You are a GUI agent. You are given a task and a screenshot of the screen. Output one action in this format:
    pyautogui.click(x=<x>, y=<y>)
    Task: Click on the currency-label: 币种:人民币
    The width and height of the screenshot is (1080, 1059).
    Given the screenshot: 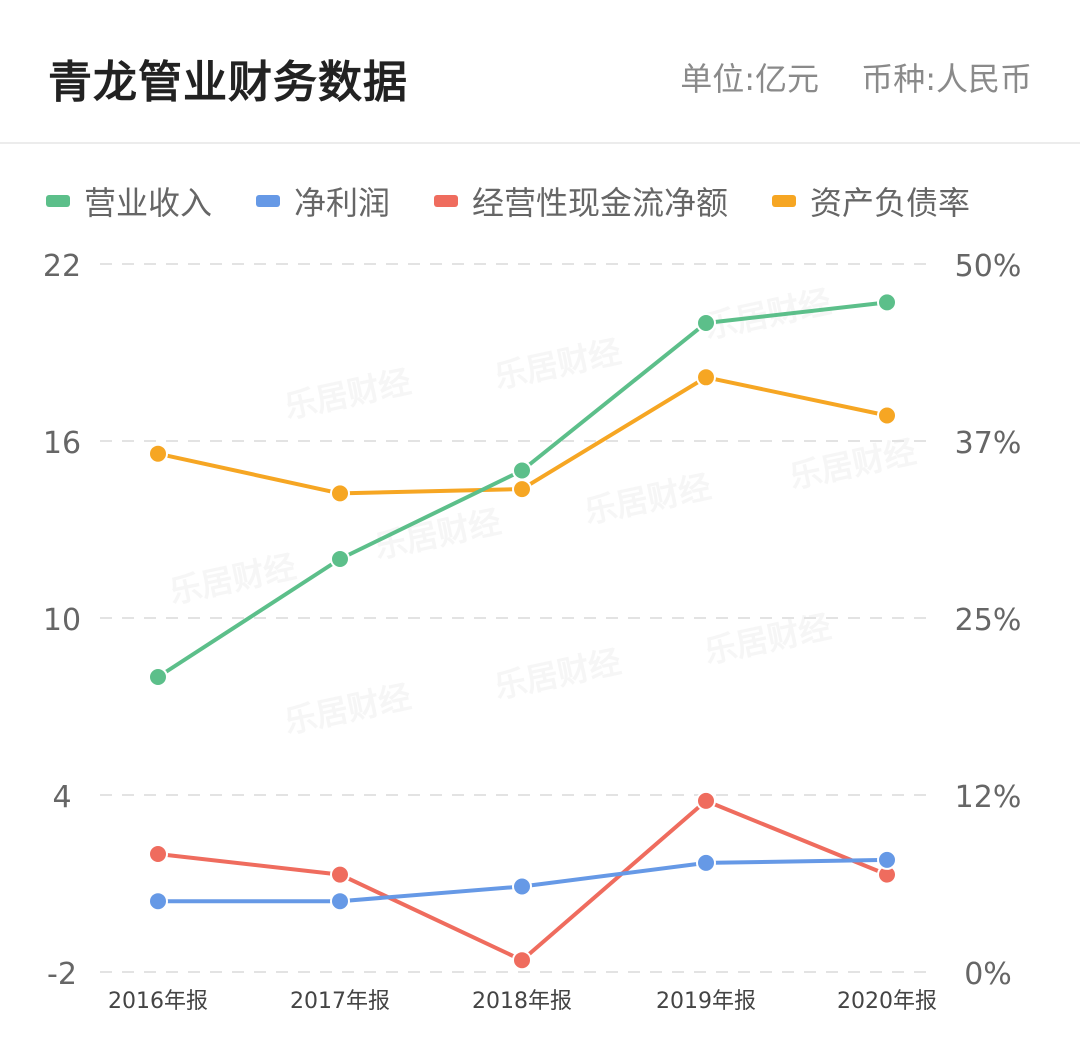 What is the action you would take?
    pyautogui.click(x=946, y=79)
    